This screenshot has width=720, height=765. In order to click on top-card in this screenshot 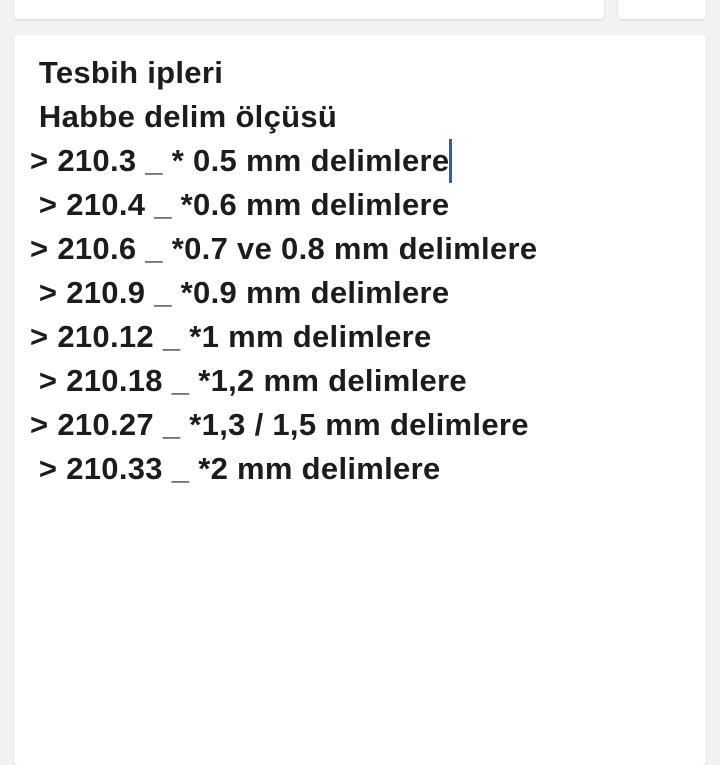, I will do `click(309, 9)`.